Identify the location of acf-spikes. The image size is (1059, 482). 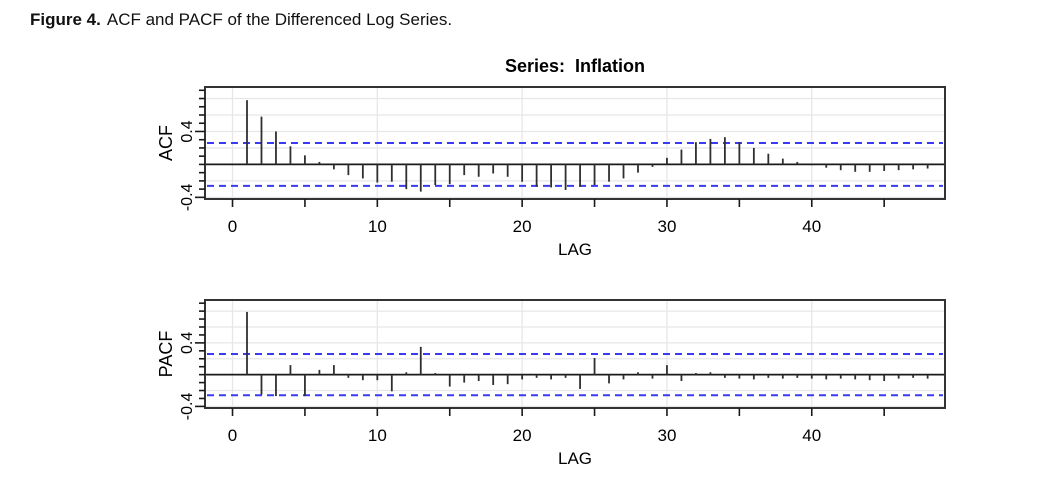
(587, 146).